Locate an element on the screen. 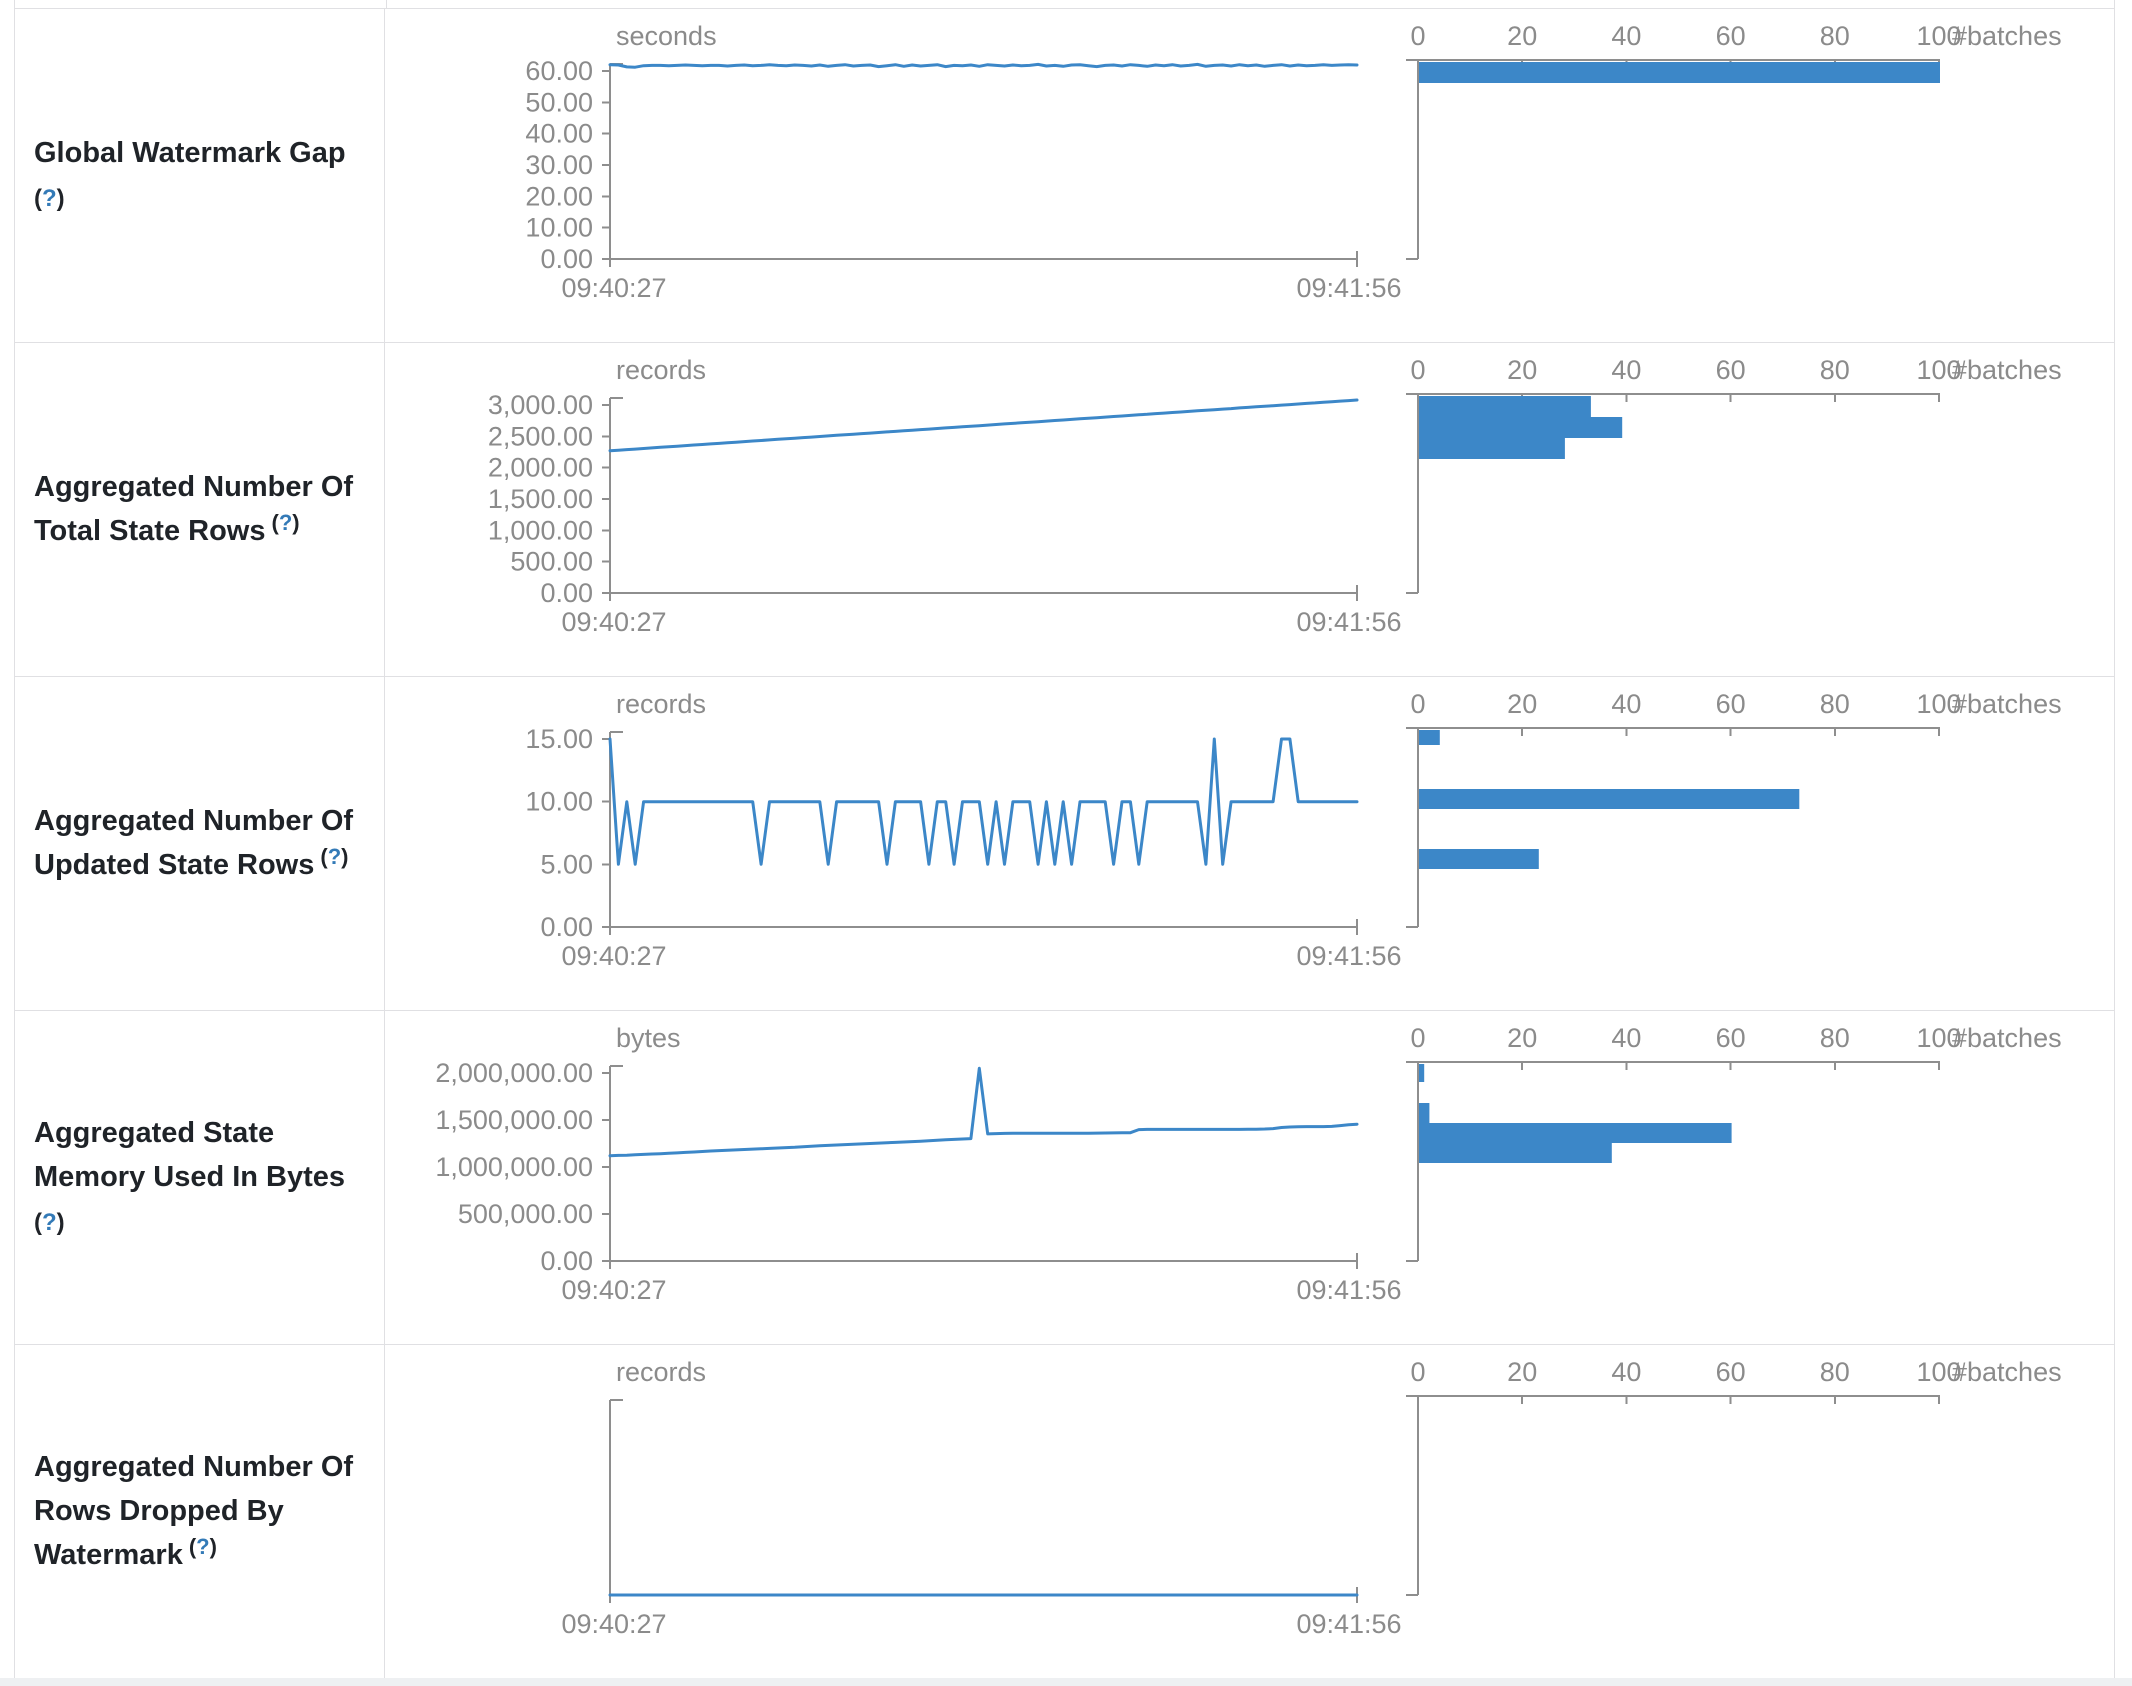 Image resolution: width=2132 pixels, height=1686 pixels. timeline-unit-label: records is located at coordinates (661, 370).